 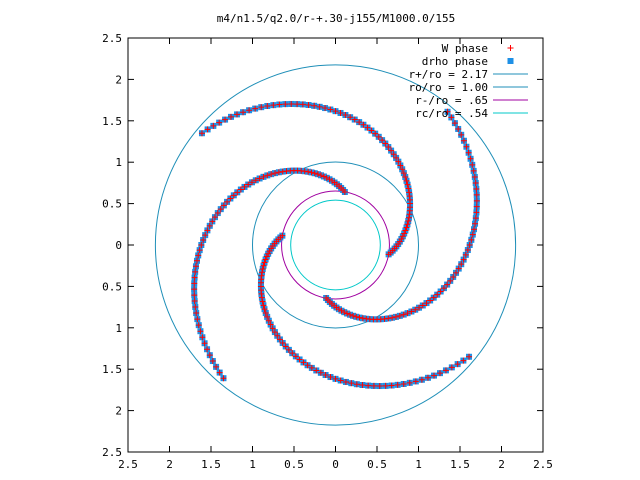 What do you see at coordinates (118, 245) in the screenshot?
I see `y-tick-label: 0` at bounding box center [118, 245].